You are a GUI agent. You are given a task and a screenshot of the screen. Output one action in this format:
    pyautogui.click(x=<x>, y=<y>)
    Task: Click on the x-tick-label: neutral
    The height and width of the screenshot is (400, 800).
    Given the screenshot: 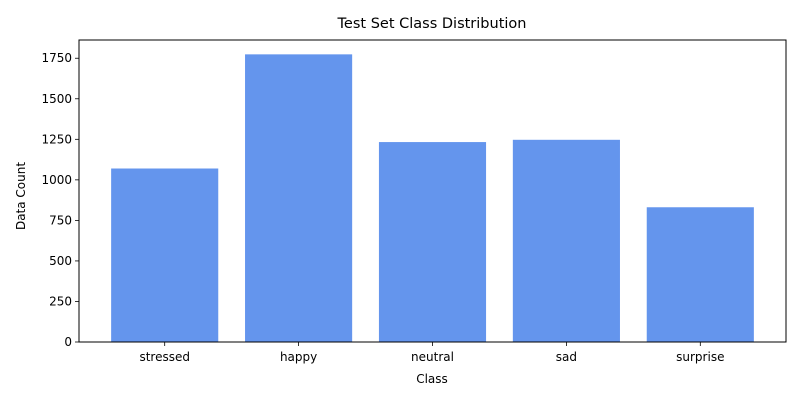 What is the action you would take?
    pyautogui.click(x=432, y=357)
    